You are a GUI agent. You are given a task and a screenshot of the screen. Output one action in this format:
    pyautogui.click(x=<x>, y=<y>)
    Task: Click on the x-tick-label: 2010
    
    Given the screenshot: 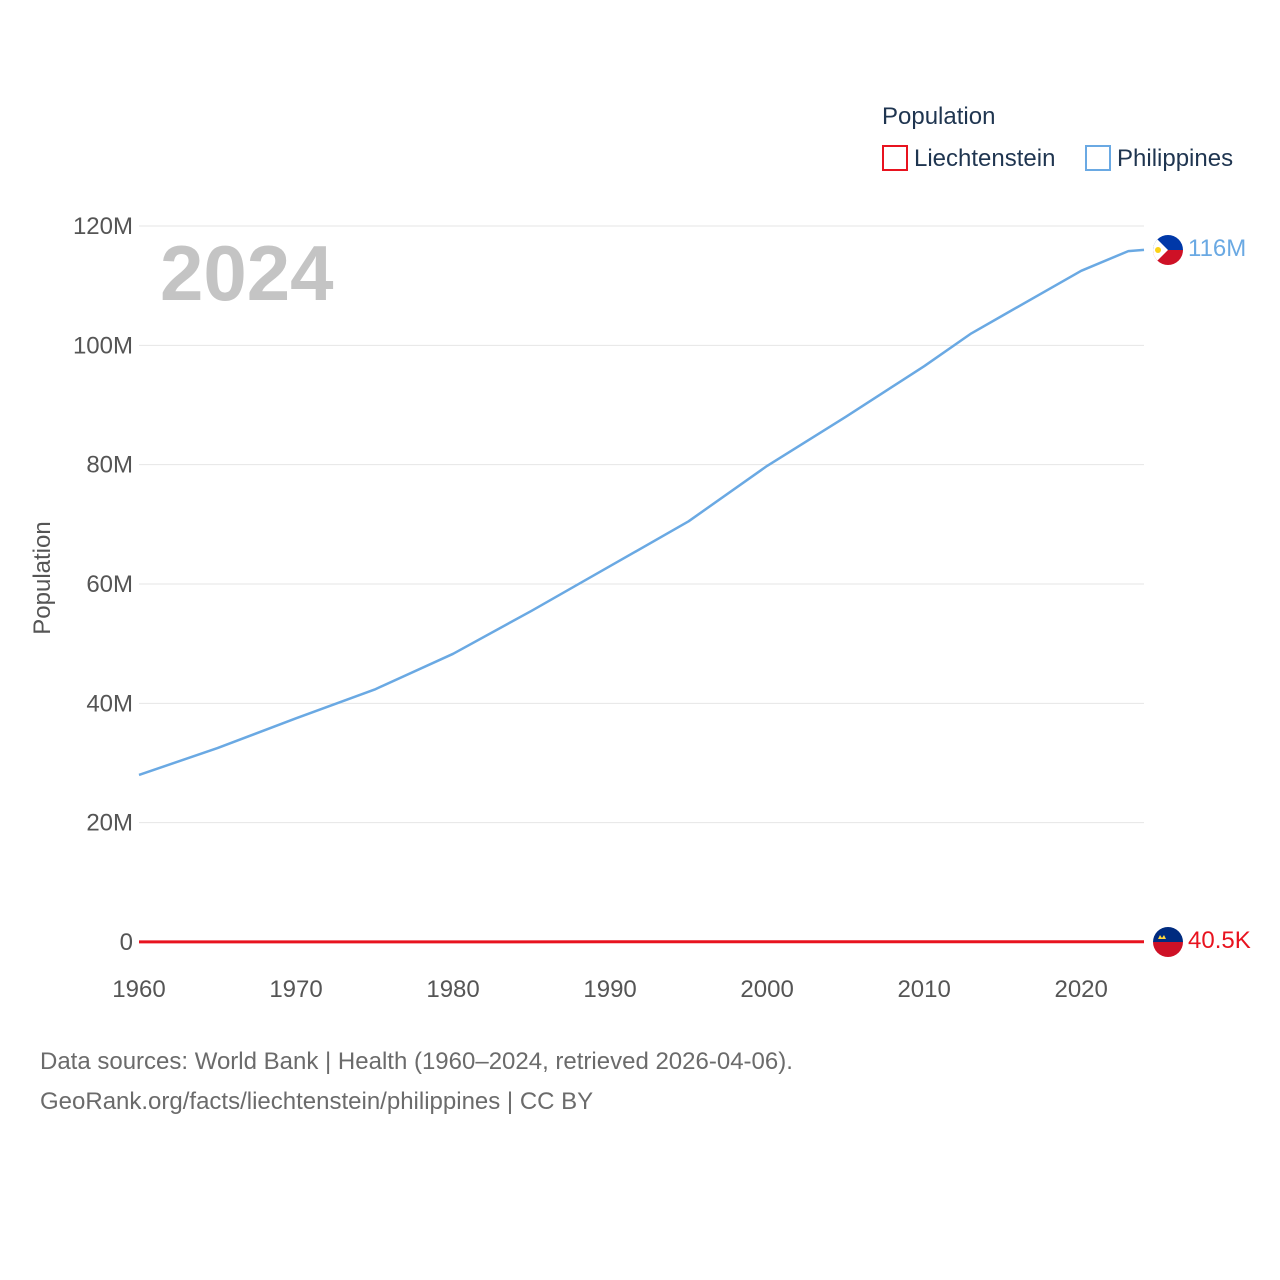 What is the action you would take?
    pyautogui.click(x=923, y=989)
    